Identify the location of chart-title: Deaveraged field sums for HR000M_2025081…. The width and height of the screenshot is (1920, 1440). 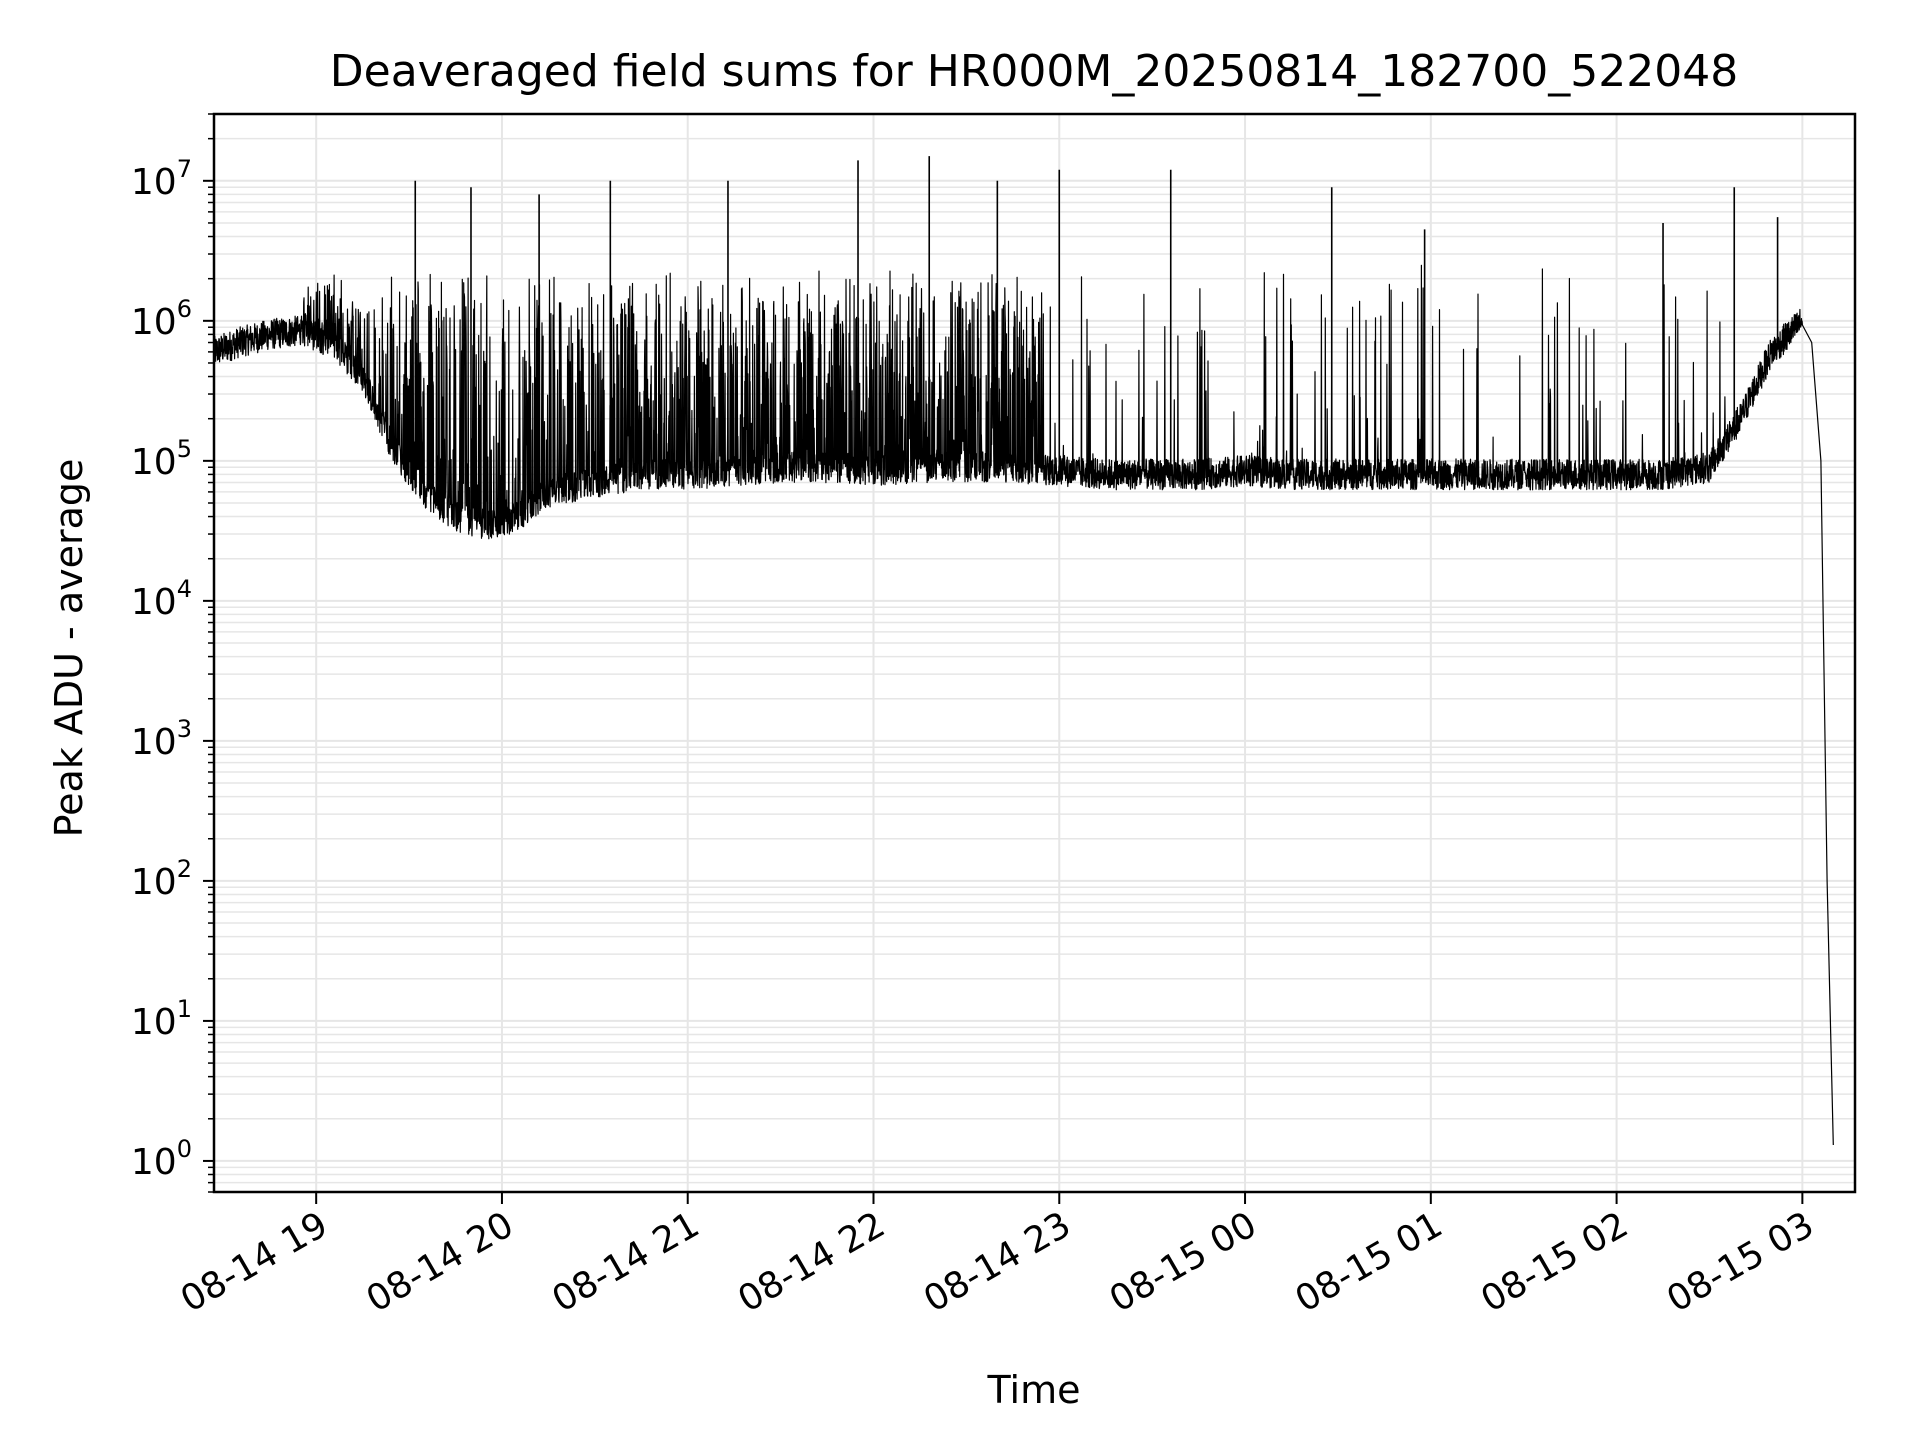
(1034, 71).